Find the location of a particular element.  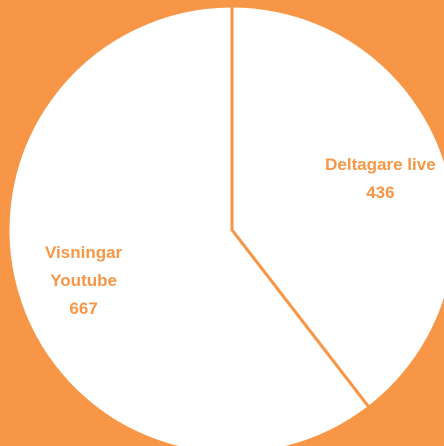

value-label: 667 is located at coordinates (83, 308).